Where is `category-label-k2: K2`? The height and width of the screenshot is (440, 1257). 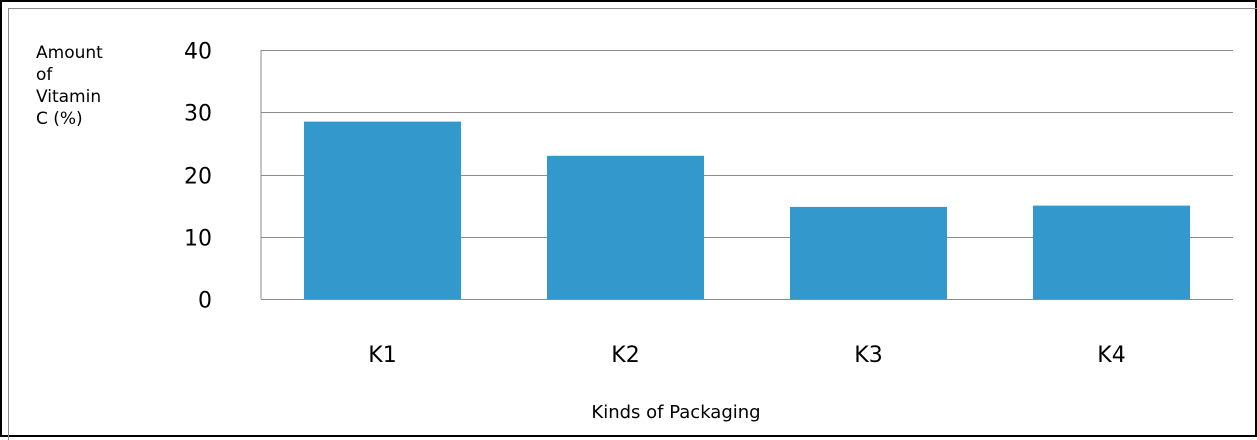
category-label-k2: K2 is located at coordinates (625, 355).